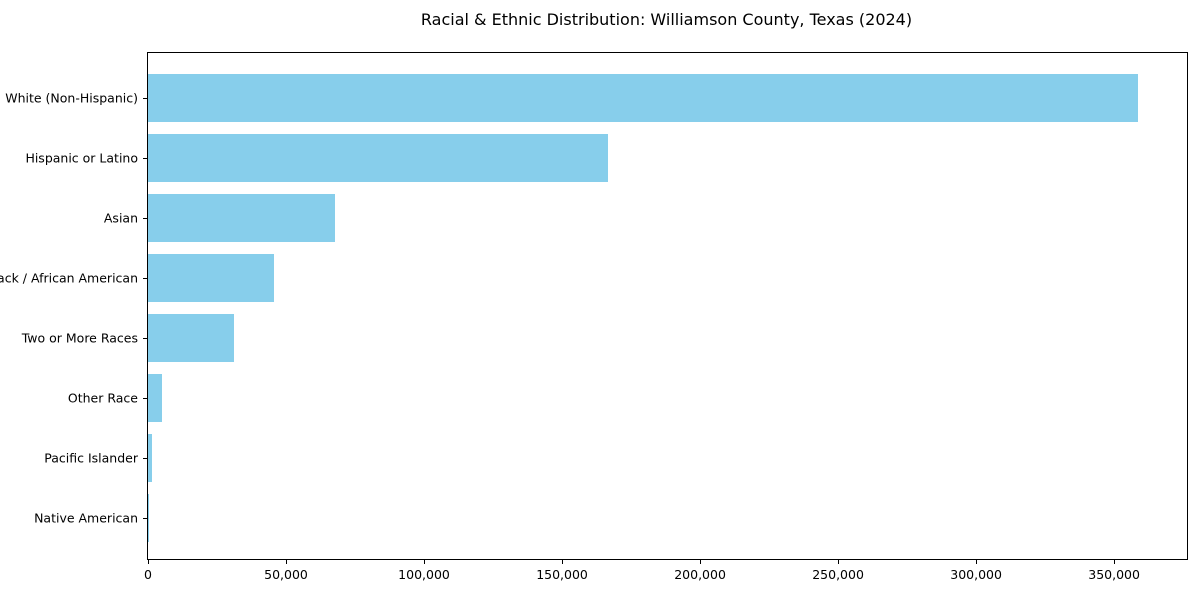  What do you see at coordinates (700, 574) in the screenshot?
I see `x-axis-label: 200,000` at bounding box center [700, 574].